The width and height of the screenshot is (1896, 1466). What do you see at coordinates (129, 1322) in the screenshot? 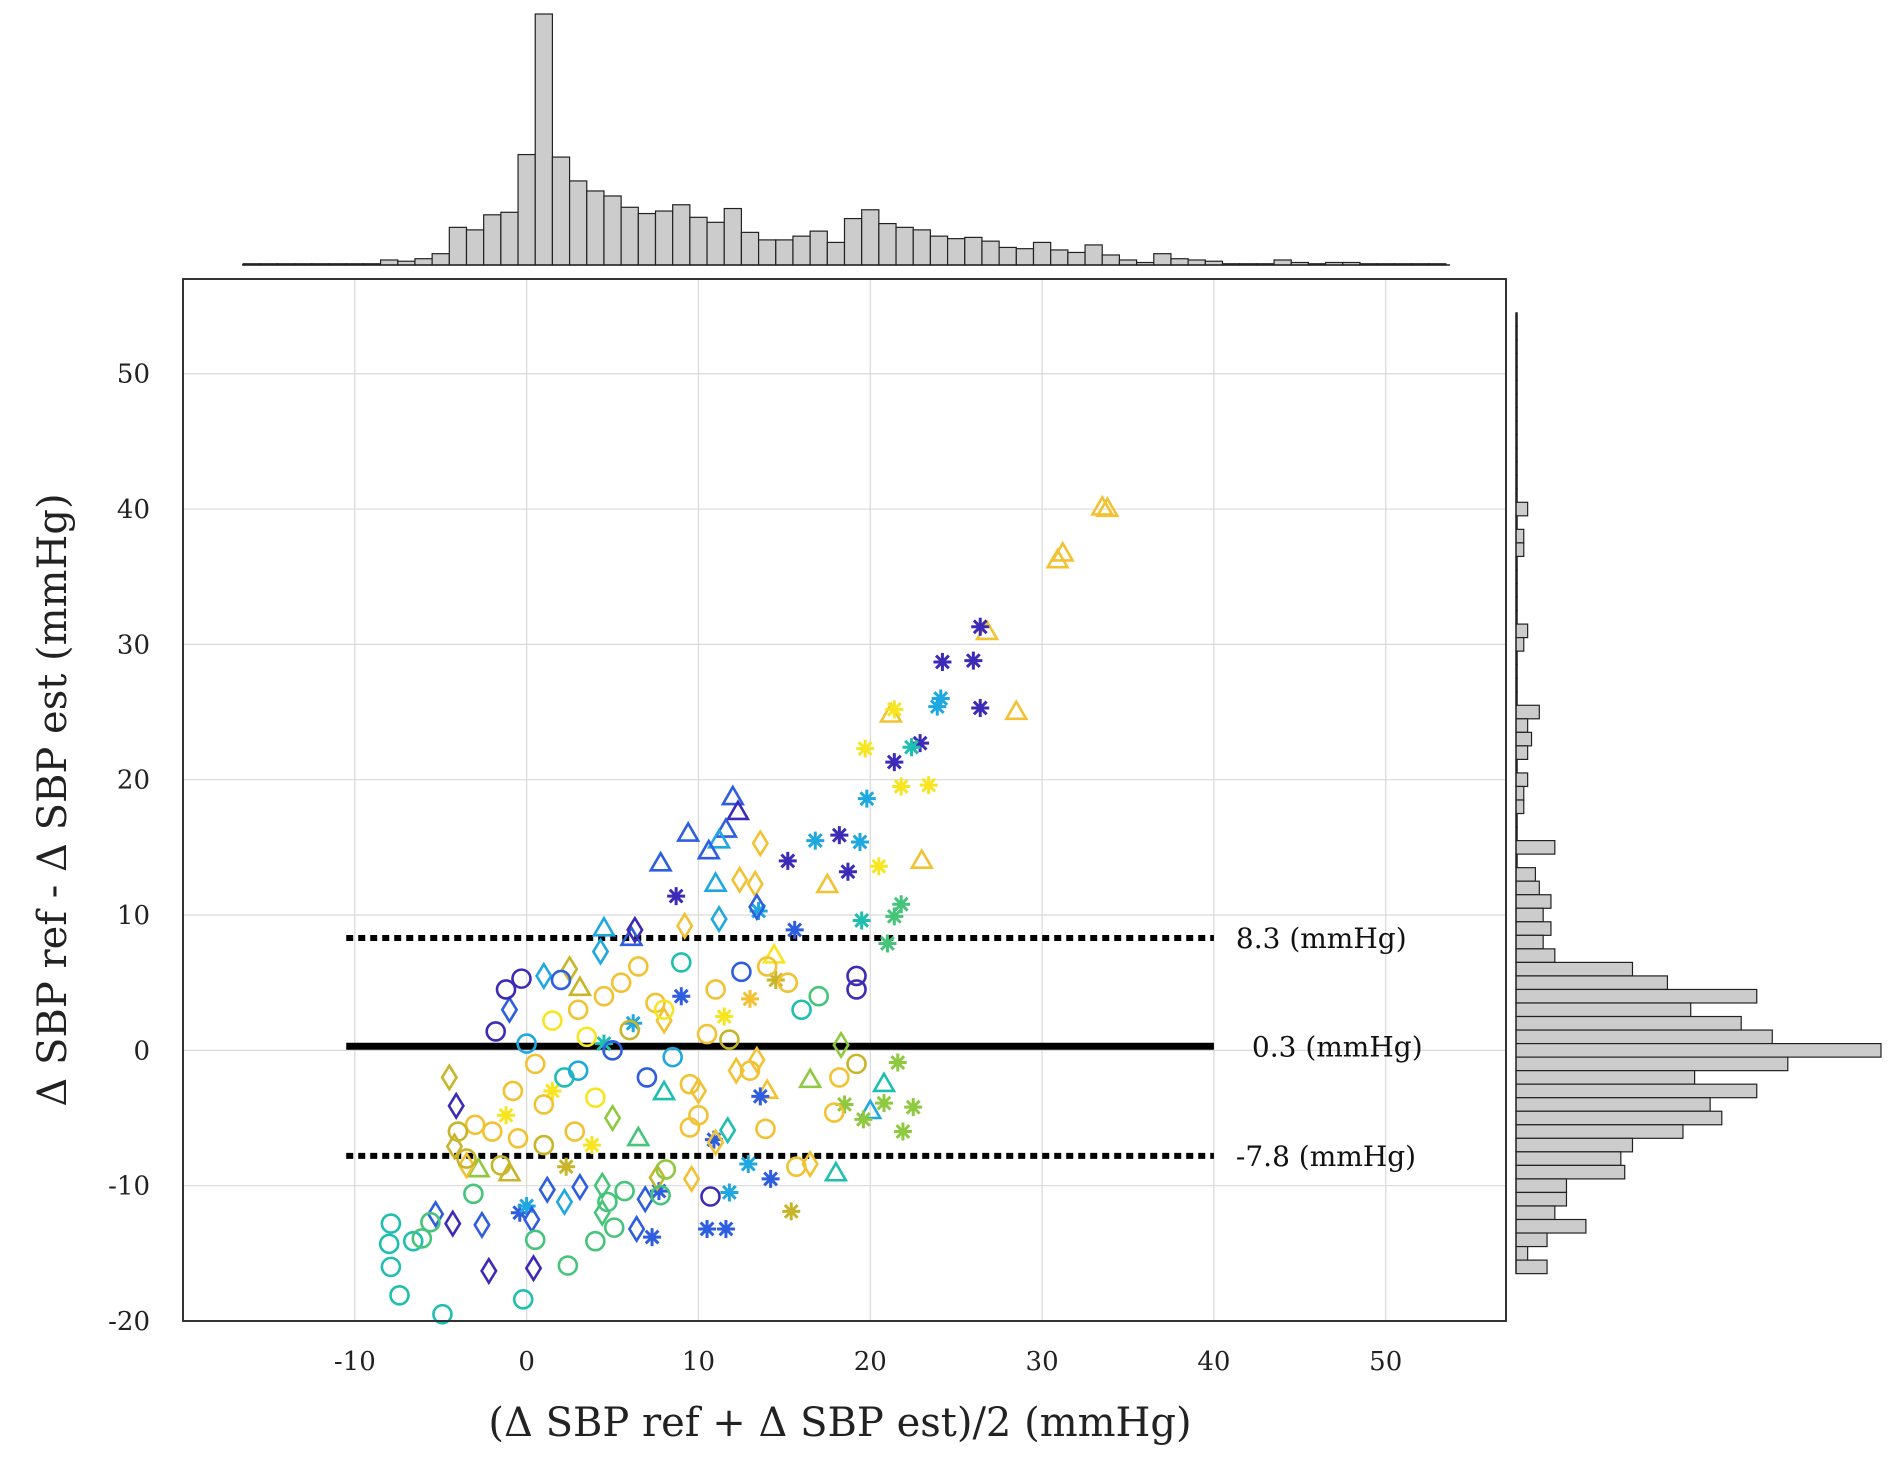
I see `y-tick-label: -20` at bounding box center [129, 1322].